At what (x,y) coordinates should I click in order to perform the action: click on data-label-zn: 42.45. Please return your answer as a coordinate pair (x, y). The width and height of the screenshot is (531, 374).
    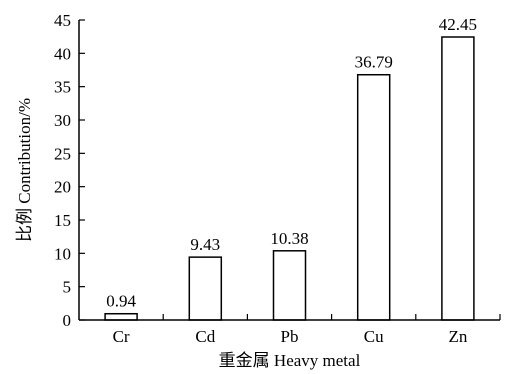
    Looking at the image, I should click on (458, 24).